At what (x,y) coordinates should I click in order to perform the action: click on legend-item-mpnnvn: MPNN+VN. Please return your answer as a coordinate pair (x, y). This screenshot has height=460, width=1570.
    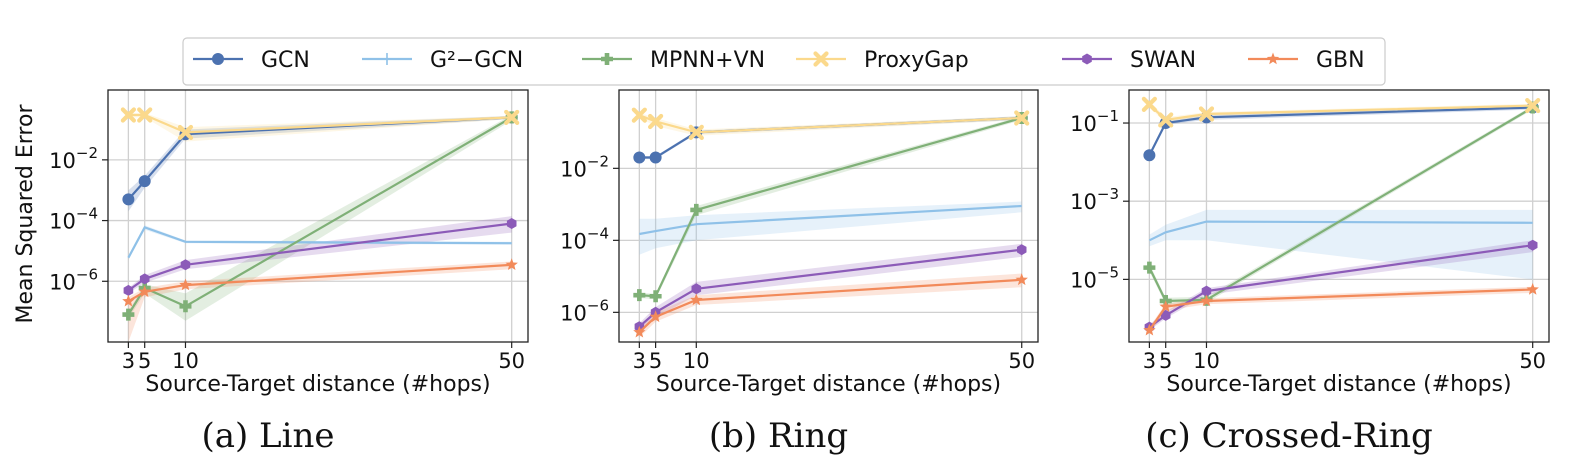
    Looking at the image, I should click on (673, 60).